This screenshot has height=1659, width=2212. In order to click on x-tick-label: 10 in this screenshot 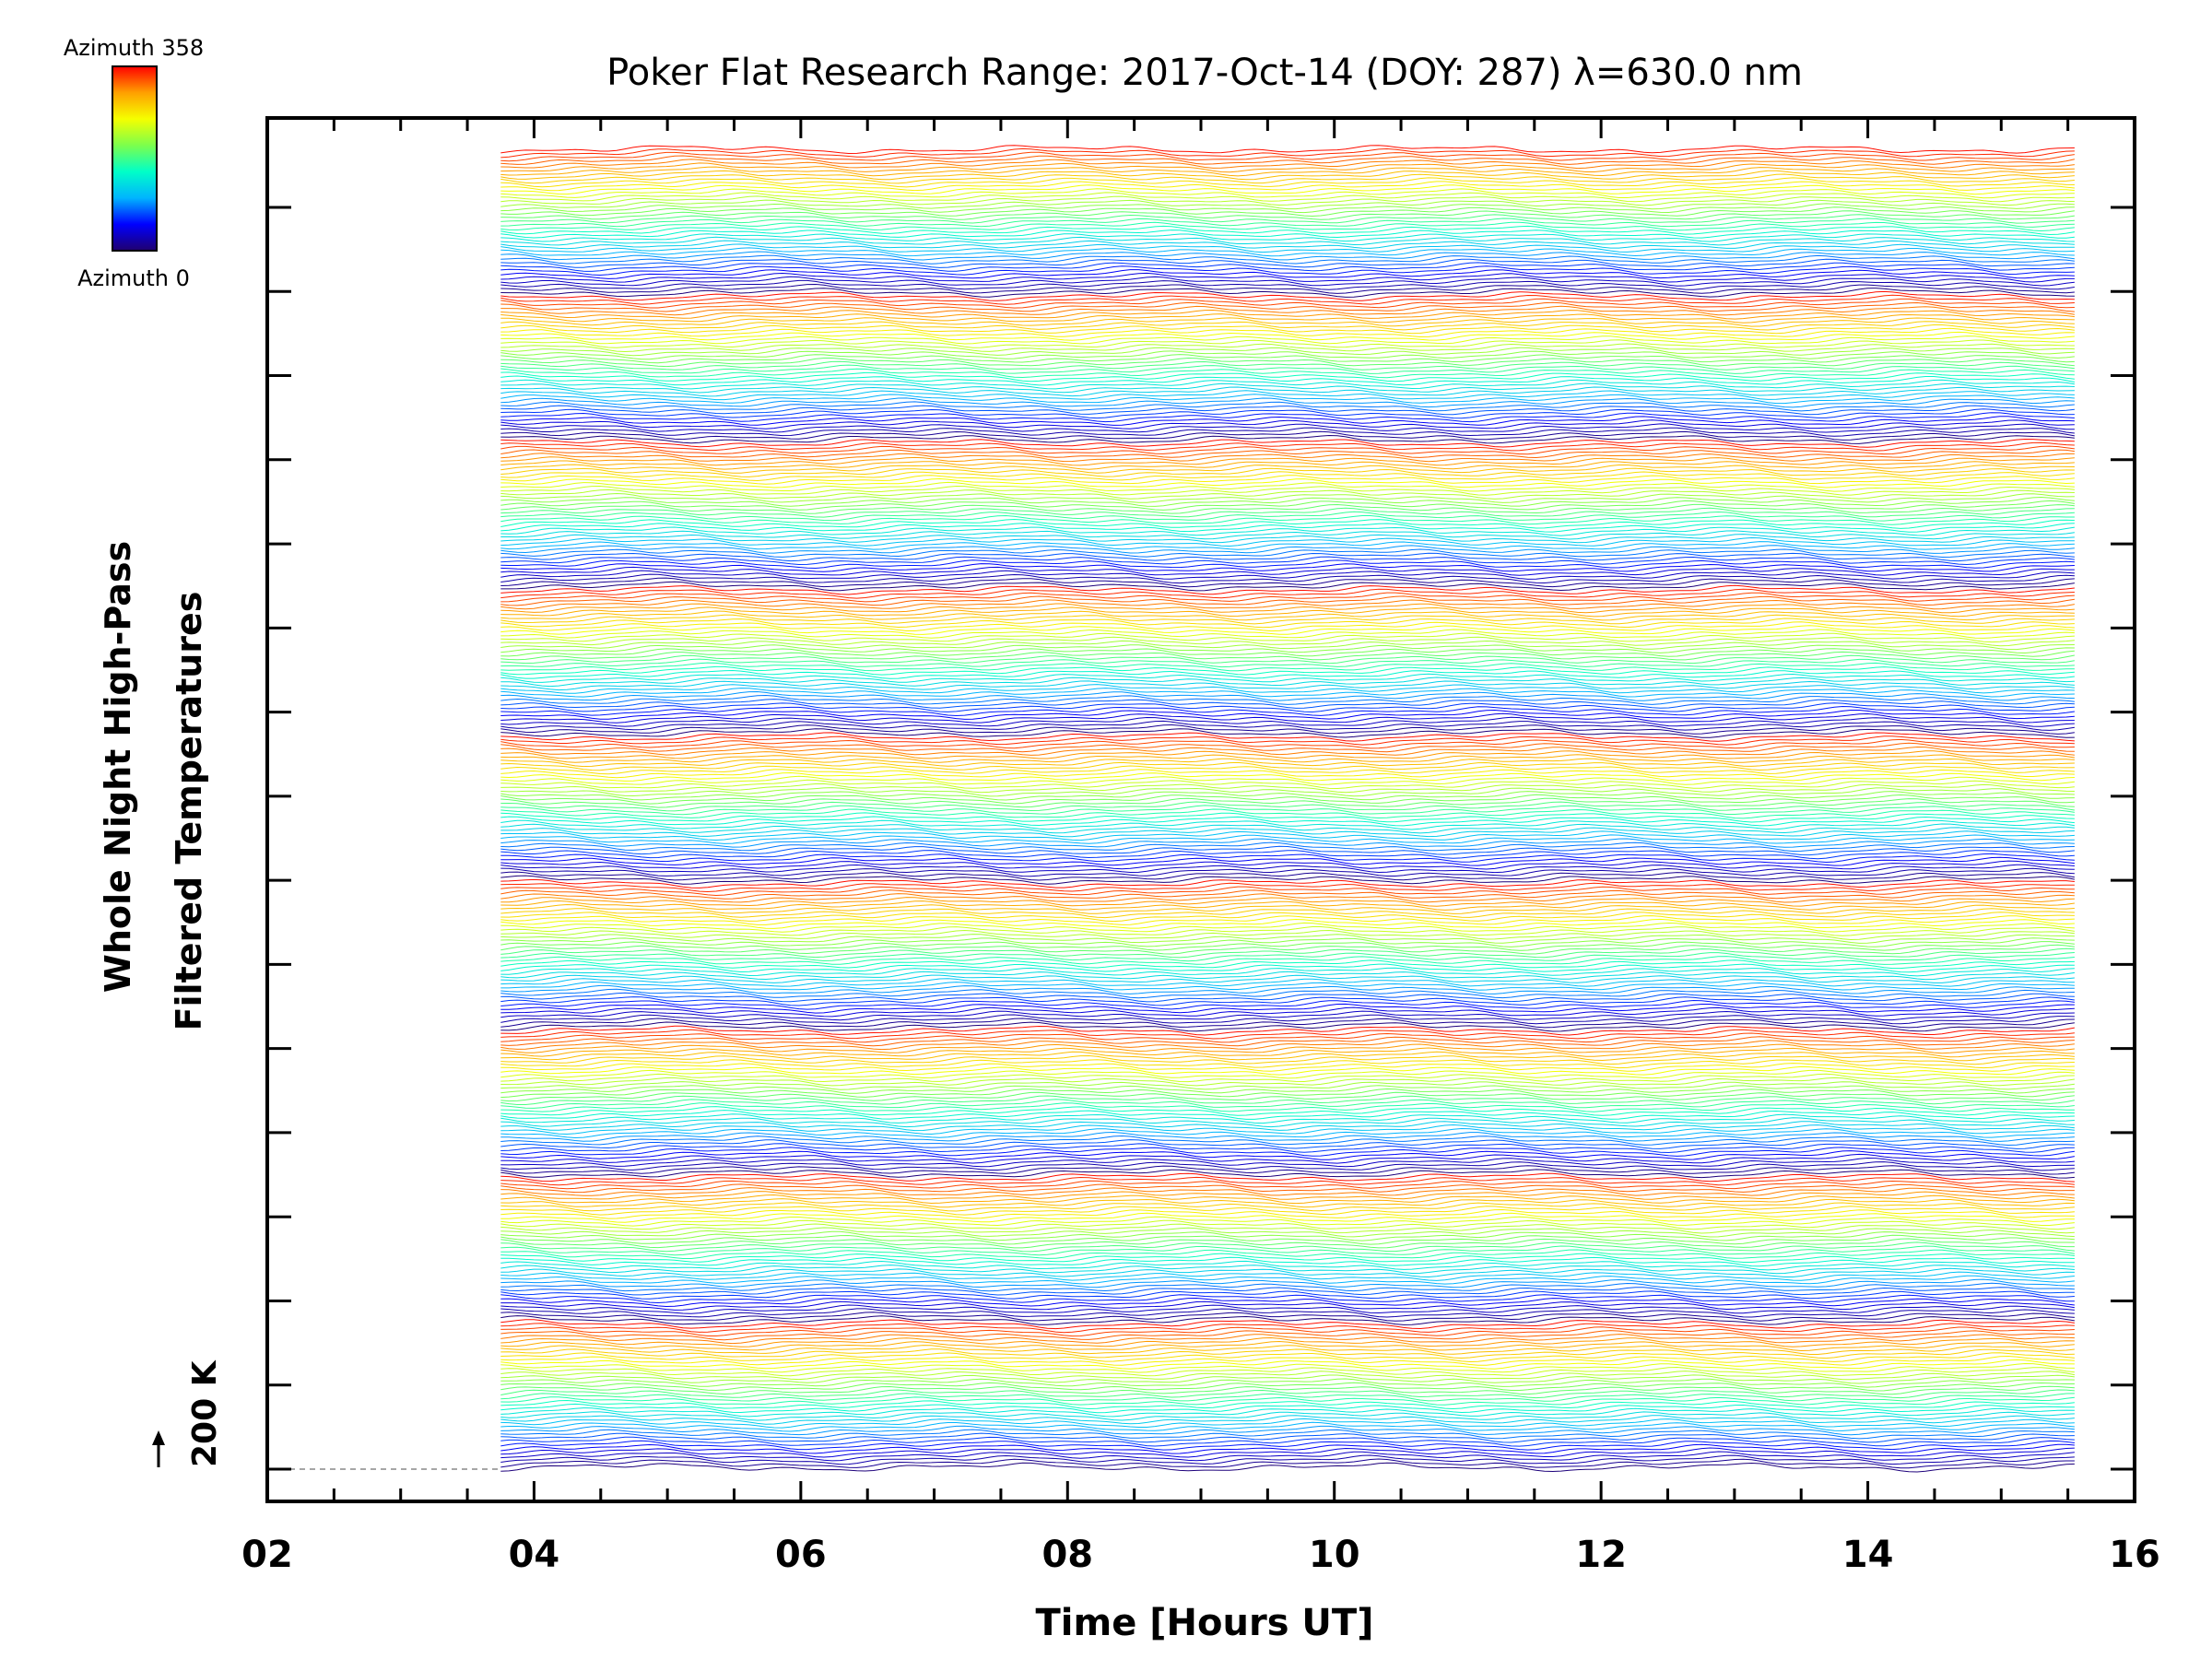, I will do `click(1334, 1555)`.